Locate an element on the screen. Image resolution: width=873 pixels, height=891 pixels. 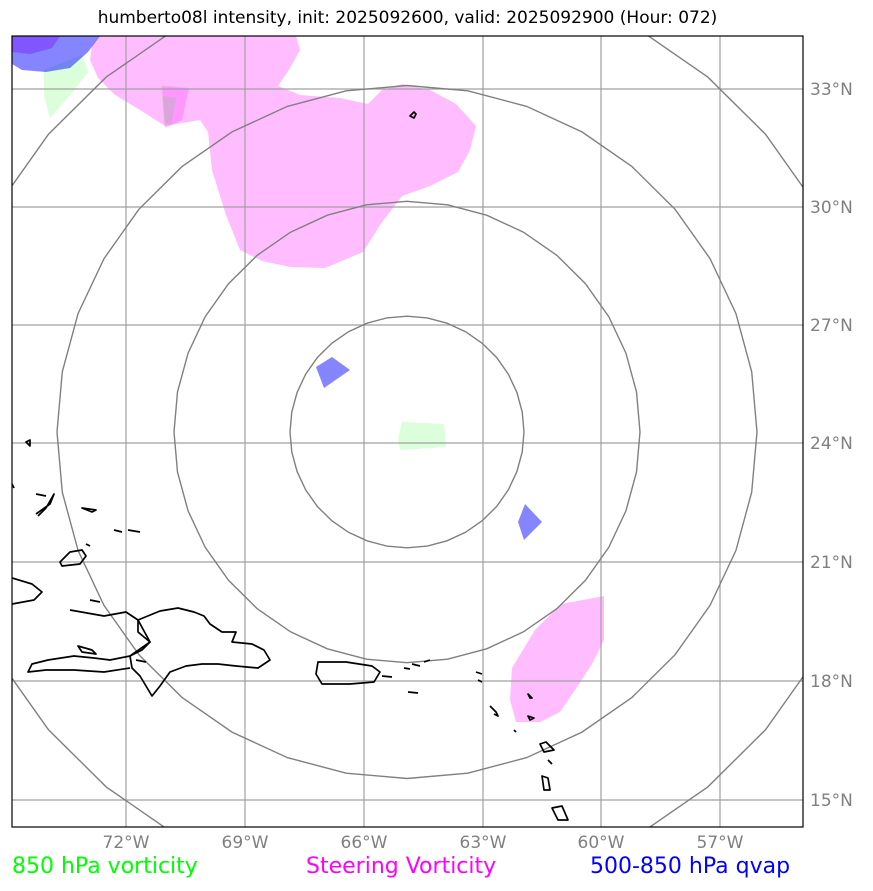
legend-steering-vorticity: Steering Vorticity is located at coordinates (401, 866).